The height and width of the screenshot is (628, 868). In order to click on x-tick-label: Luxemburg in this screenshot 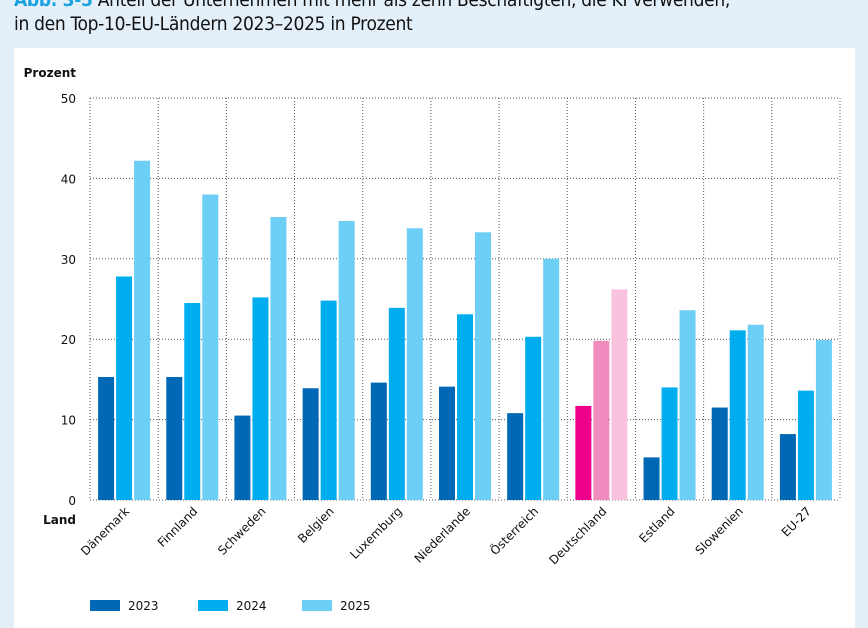, I will do `click(376, 533)`.